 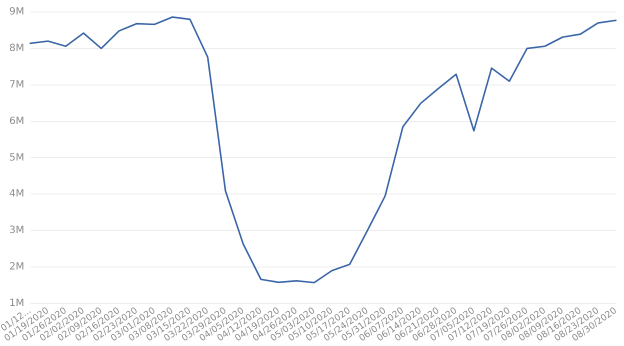 I want to click on y-tick-label: 8M, so click(x=16, y=48).